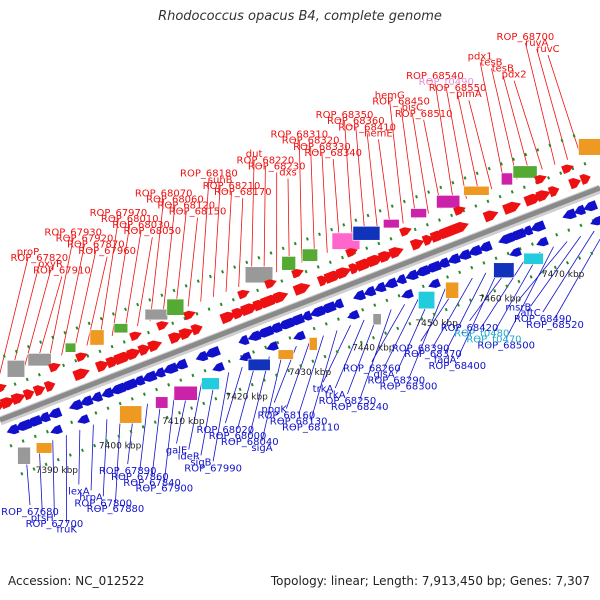 The height and width of the screenshot is (600, 600). I want to click on reverse-gene-label: glsA, so click(383, 375).